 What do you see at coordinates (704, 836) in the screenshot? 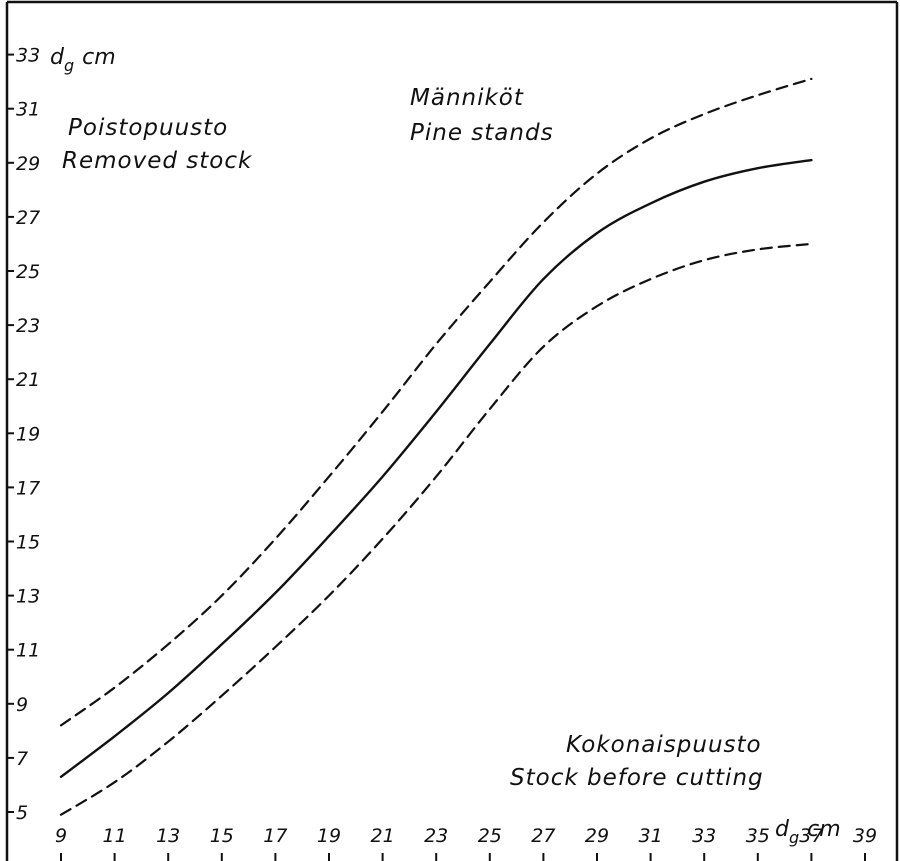
I see `x-tick-label: 33` at bounding box center [704, 836].